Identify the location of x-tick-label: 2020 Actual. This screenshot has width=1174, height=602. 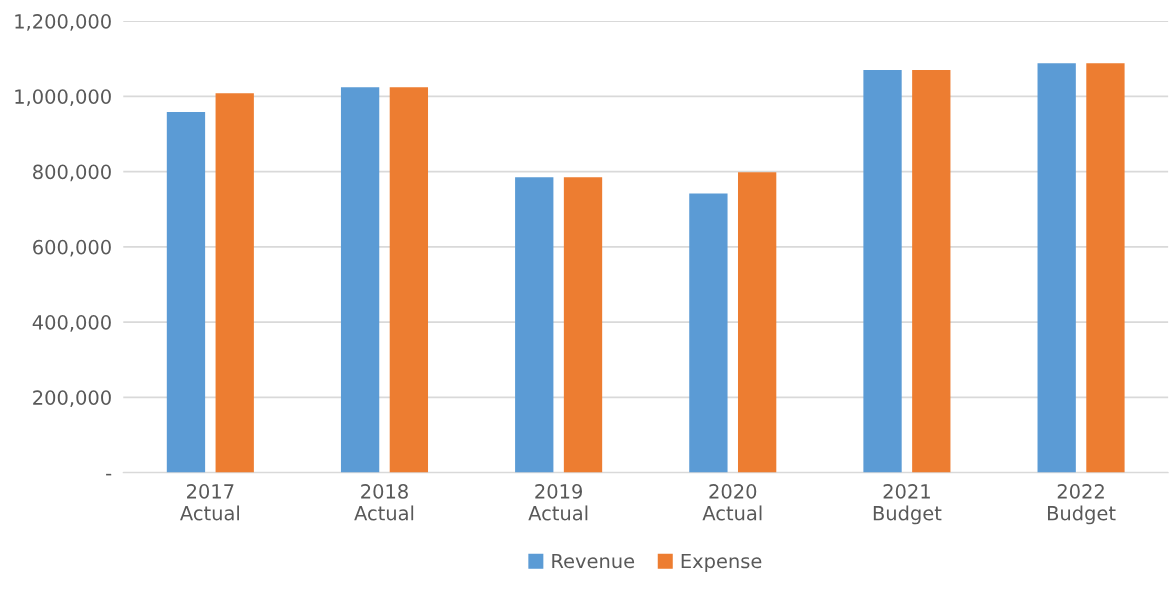
(732, 502).